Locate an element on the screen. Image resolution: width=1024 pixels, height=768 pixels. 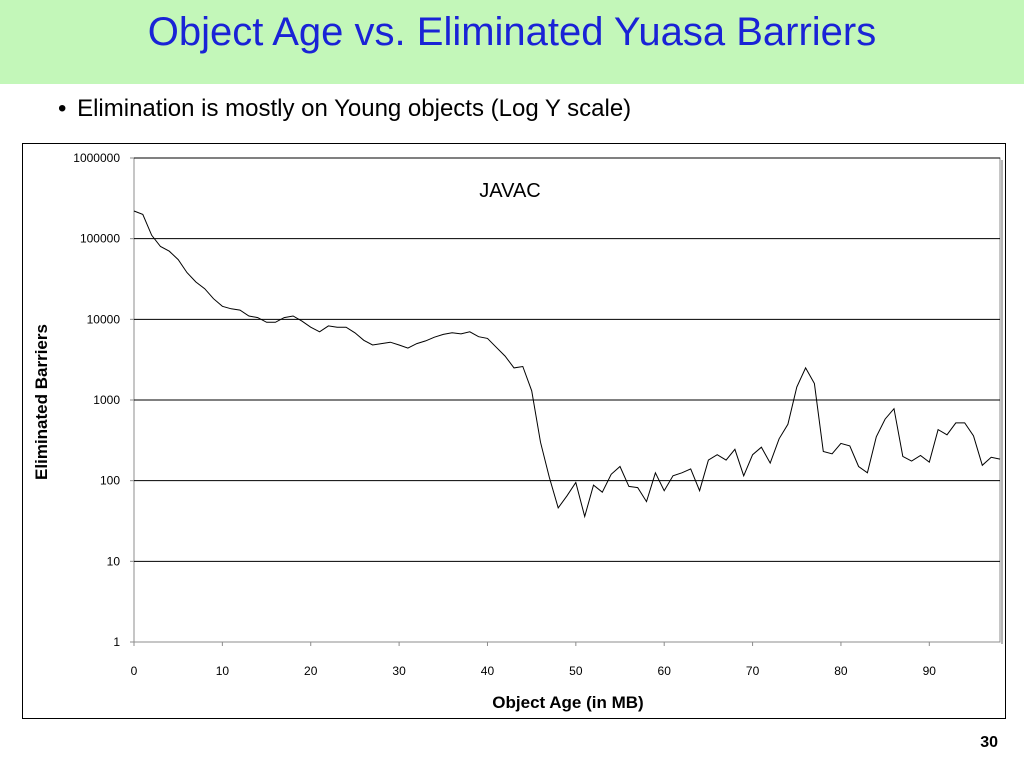
x-axis-label: Object Age (in MB) is located at coordinates (567, 702).